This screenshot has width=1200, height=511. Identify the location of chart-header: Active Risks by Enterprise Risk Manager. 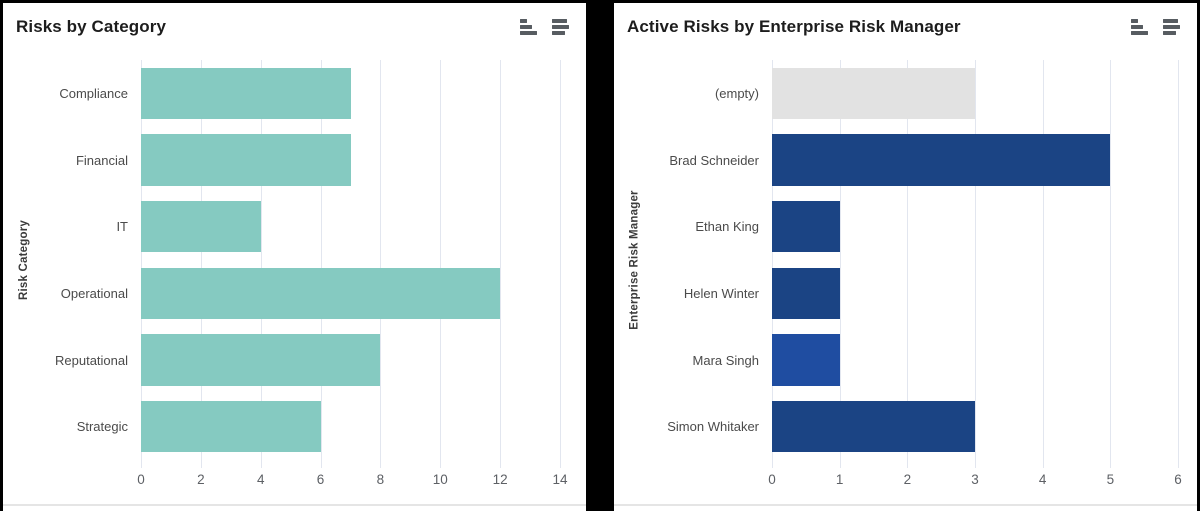
(905, 27).